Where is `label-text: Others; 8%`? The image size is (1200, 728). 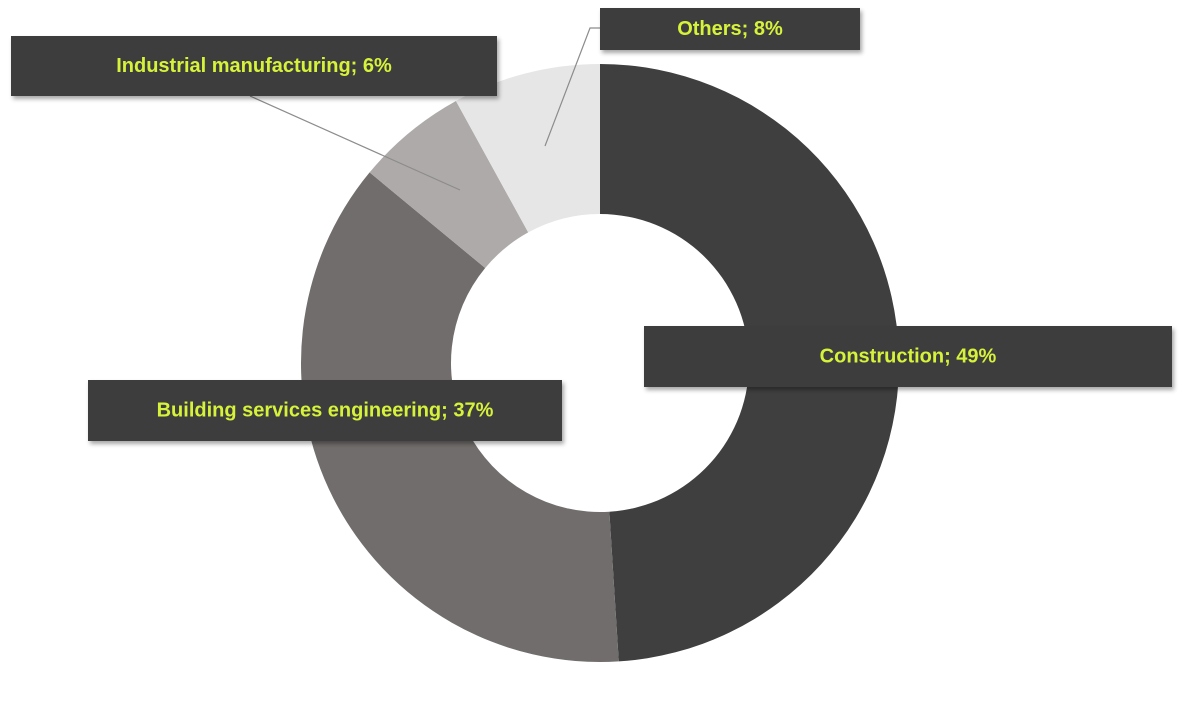 label-text: Others; 8% is located at coordinates (730, 29).